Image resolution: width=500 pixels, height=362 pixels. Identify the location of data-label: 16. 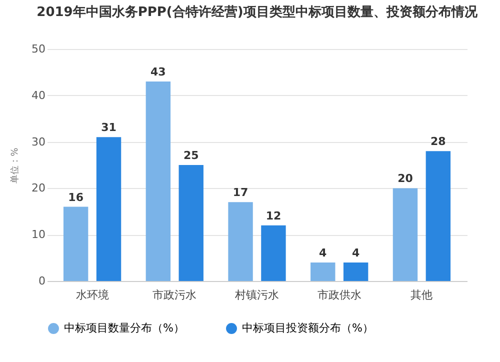
(76, 197).